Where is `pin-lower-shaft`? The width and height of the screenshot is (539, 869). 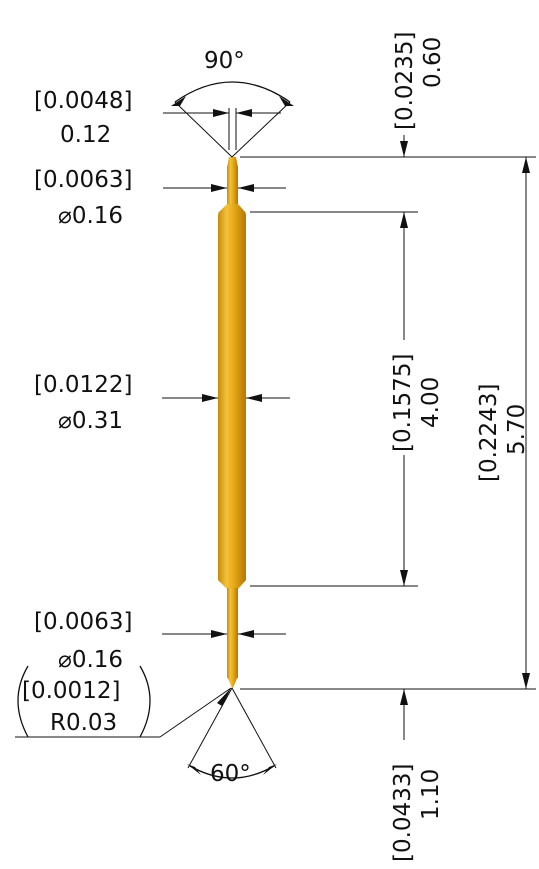 pin-lower-shaft is located at coordinates (232, 633).